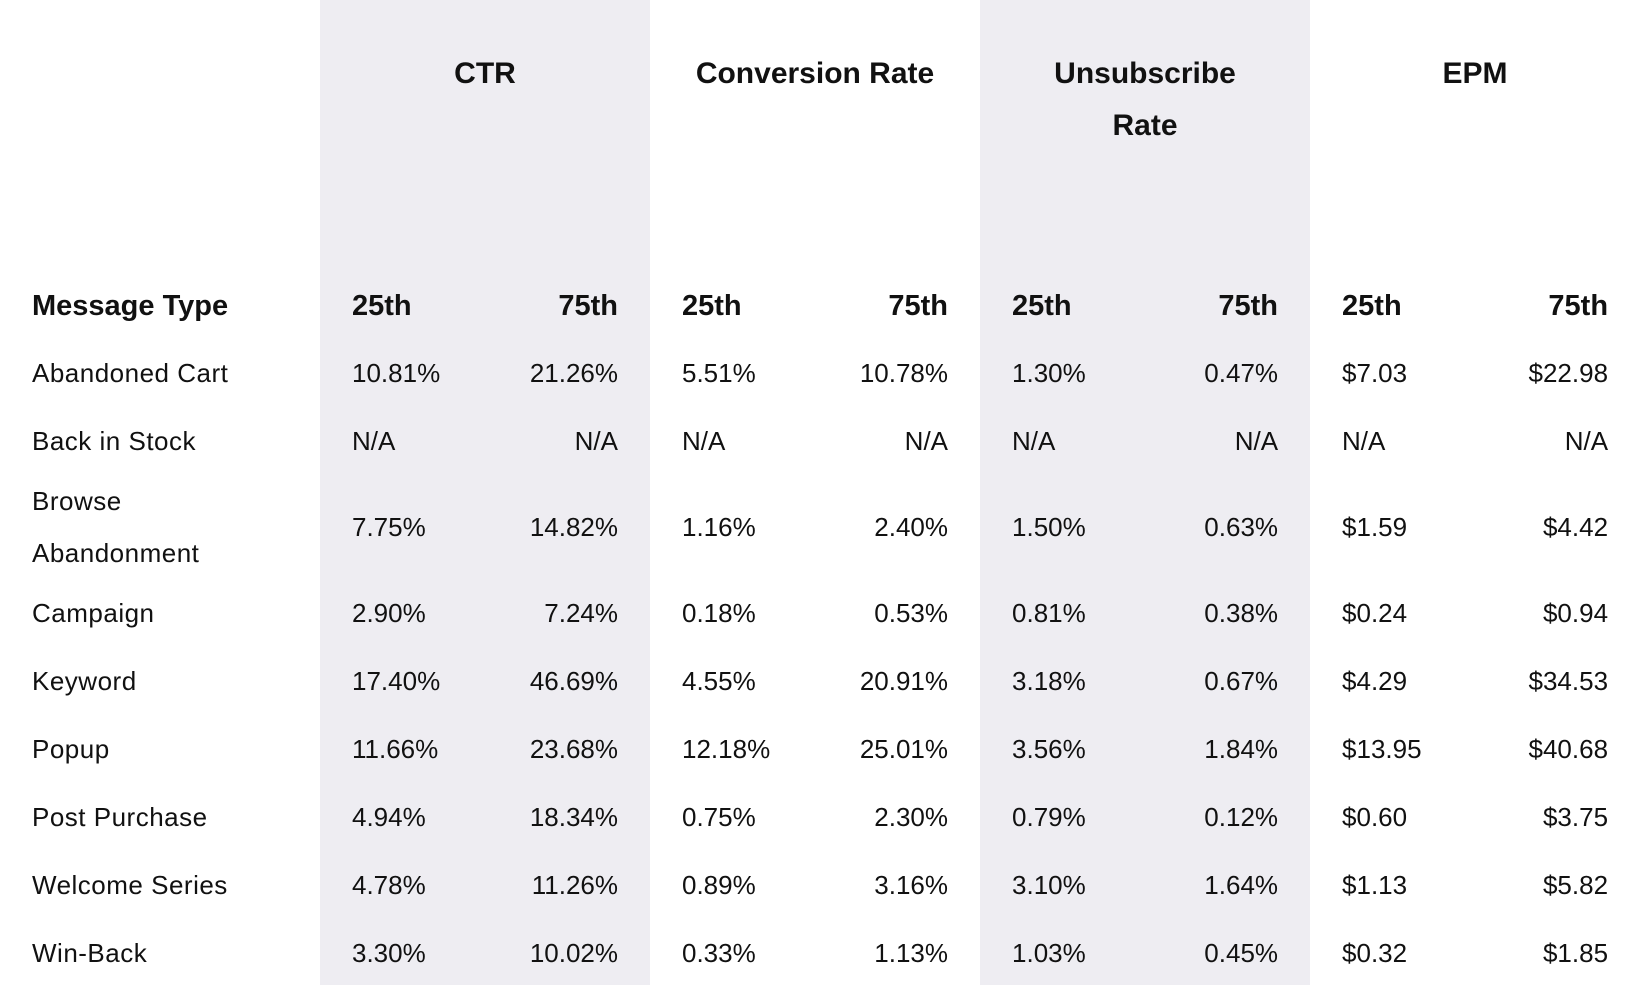 The width and height of the screenshot is (1640, 987). I want to click on cell: 0.18%, so click(719, 612).